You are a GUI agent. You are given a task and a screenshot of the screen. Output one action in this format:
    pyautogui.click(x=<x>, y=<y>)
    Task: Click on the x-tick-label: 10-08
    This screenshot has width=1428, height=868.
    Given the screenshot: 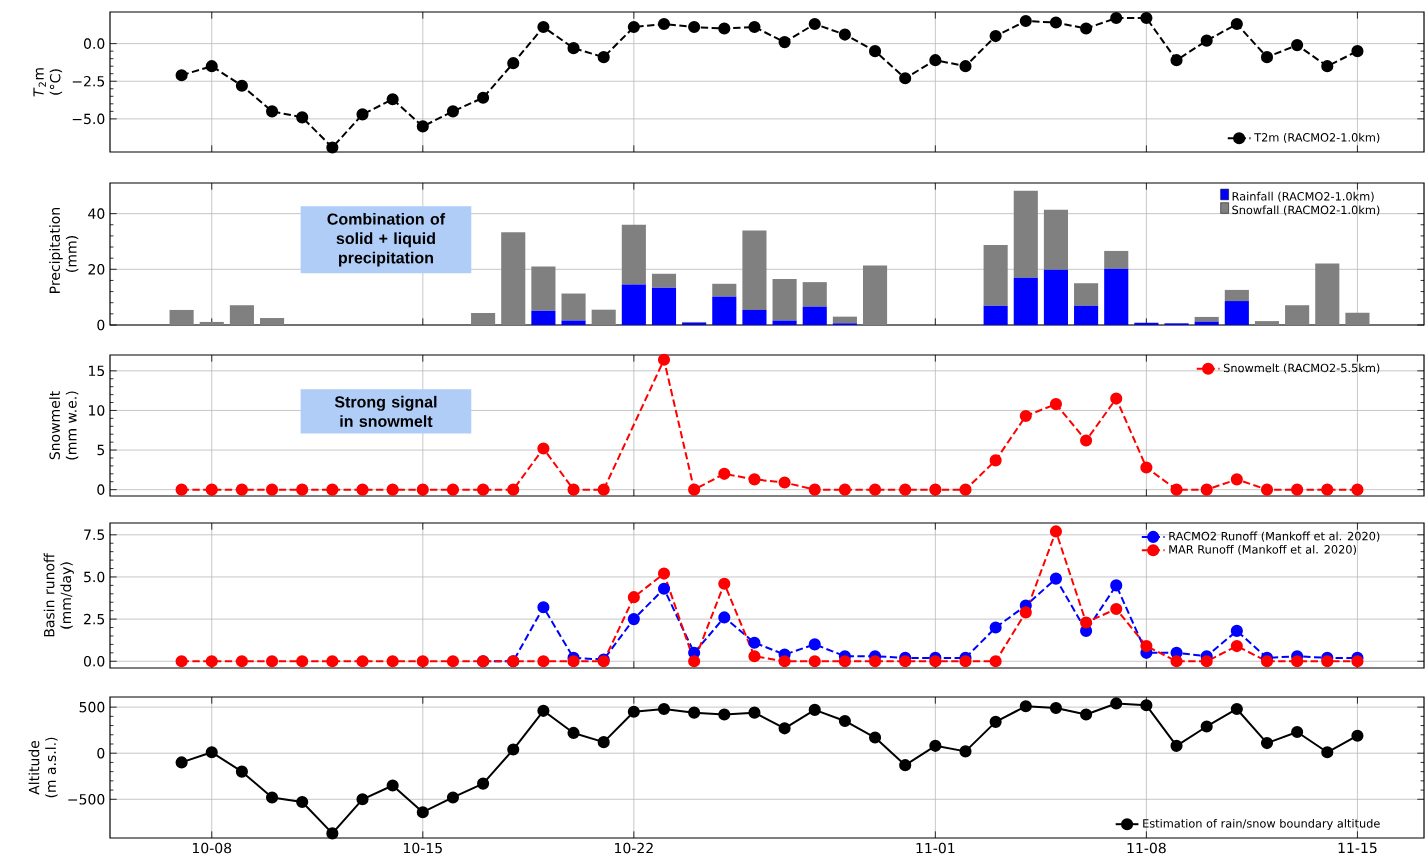 What is the action you would take?
    pyautogui.click(x=212, y=848)
    